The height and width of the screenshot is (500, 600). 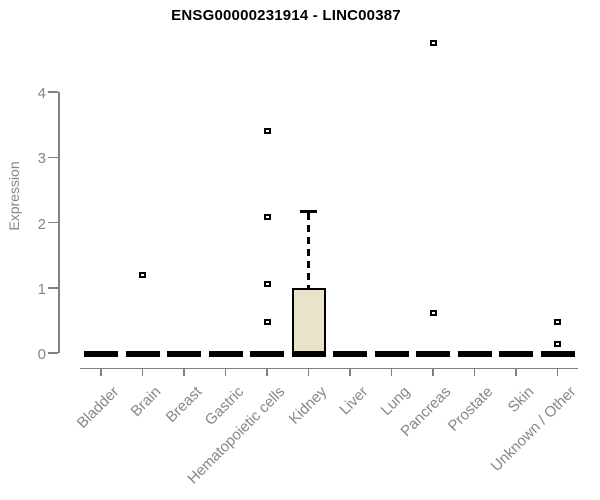 I want to click on box, so click(x=308, y=320).